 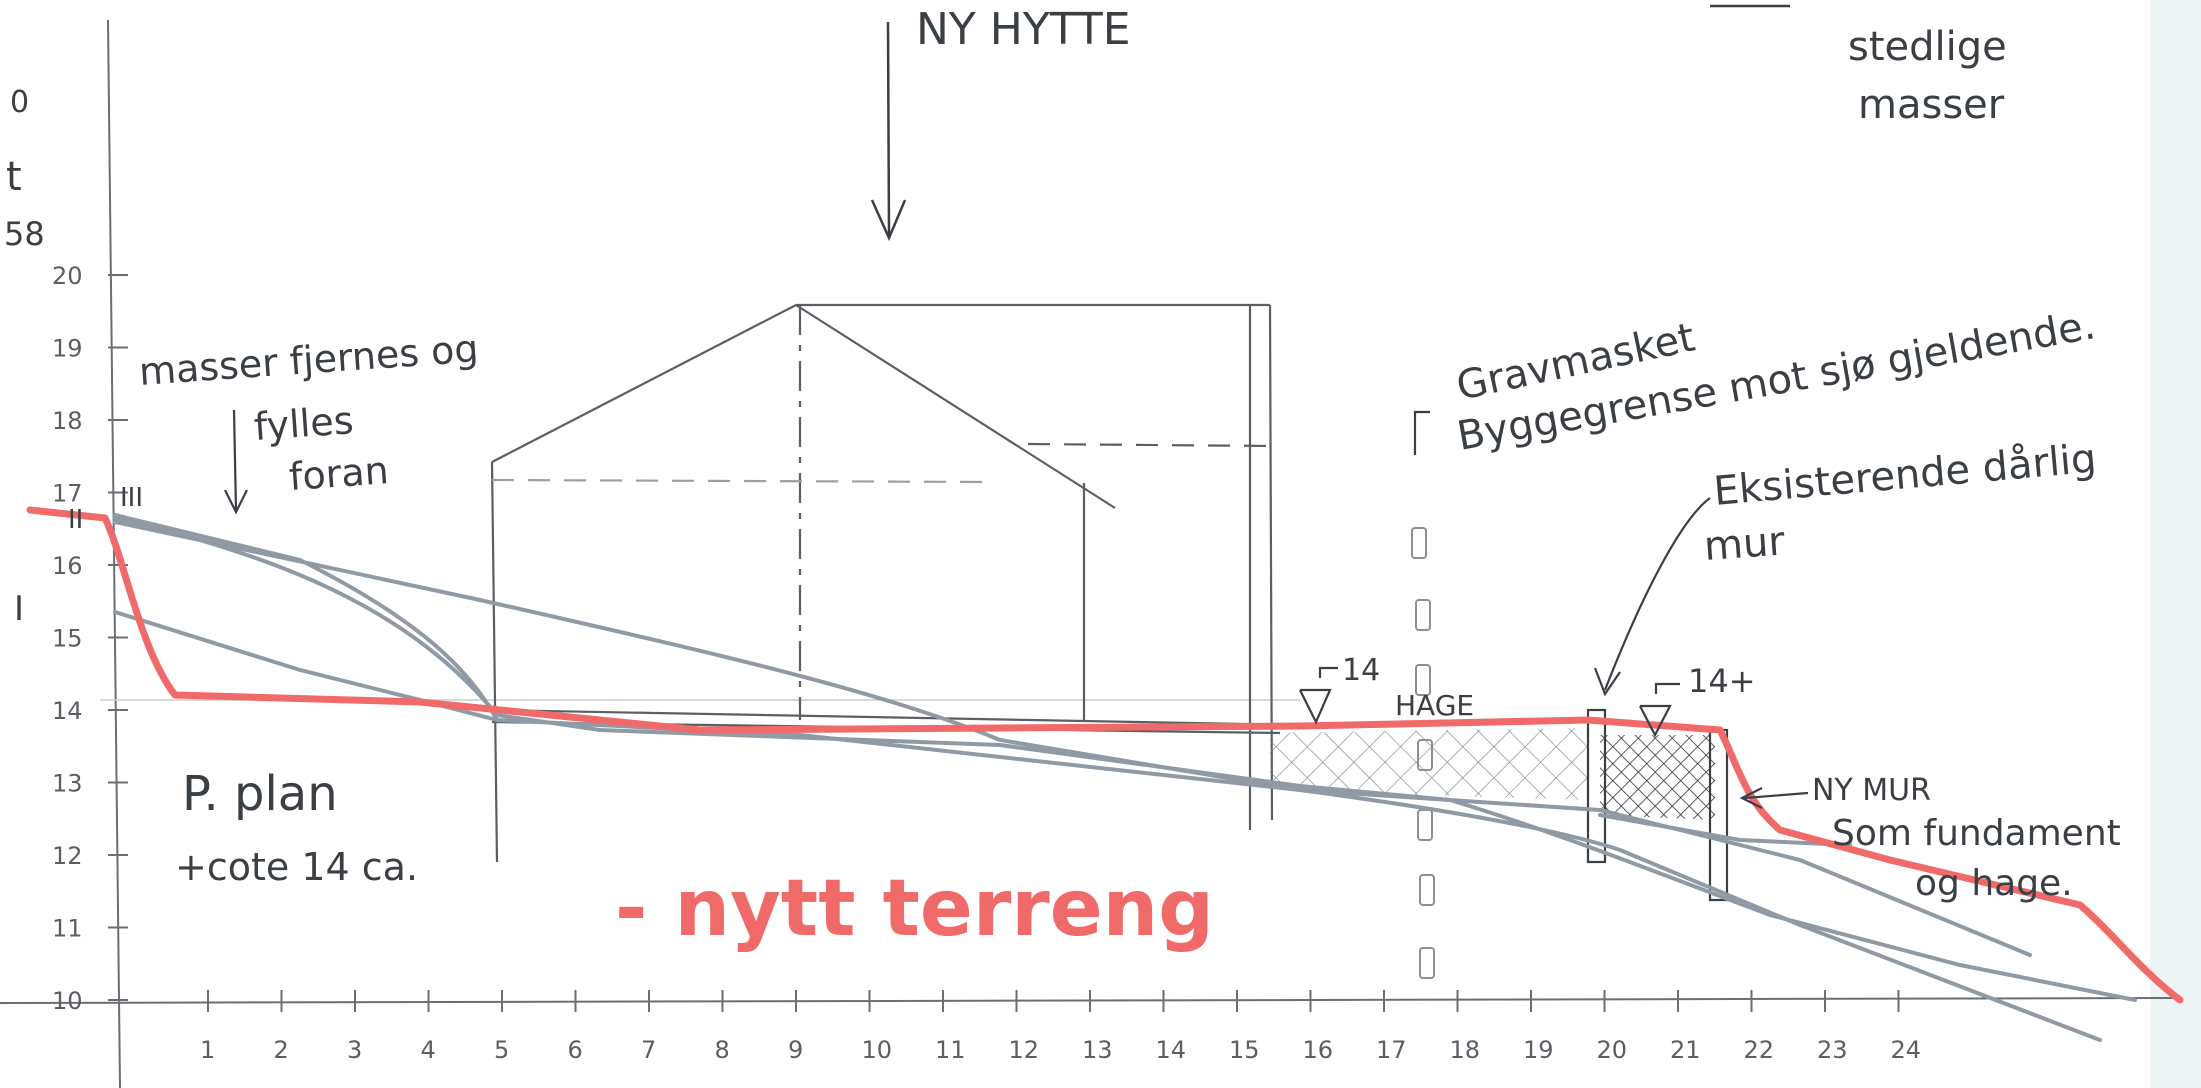 What do you see at coordinates (1538, 1050) in the screenshot?
I see `x-tick-label: 19` at bounding box center [1538, 1050].